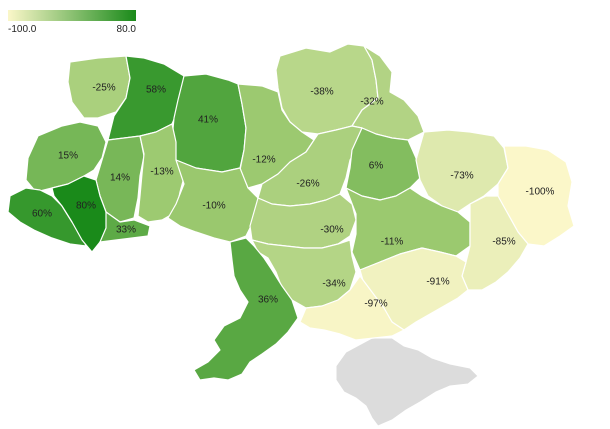 The height and width of the screenshot is (429, 610). What do you see at coordinates (22, 29) in the screenshot?
I see `legend-min-label: -100.0` at bounding box center [22, 29].